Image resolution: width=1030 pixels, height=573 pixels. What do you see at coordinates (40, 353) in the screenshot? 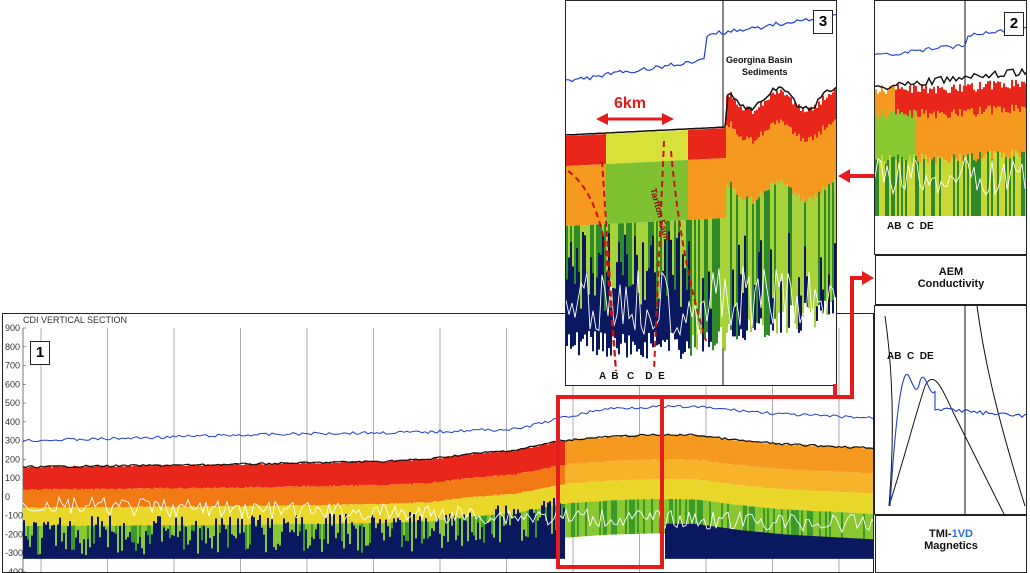
I see `panel-1-badge: 1` at bounding box center [40, 353].